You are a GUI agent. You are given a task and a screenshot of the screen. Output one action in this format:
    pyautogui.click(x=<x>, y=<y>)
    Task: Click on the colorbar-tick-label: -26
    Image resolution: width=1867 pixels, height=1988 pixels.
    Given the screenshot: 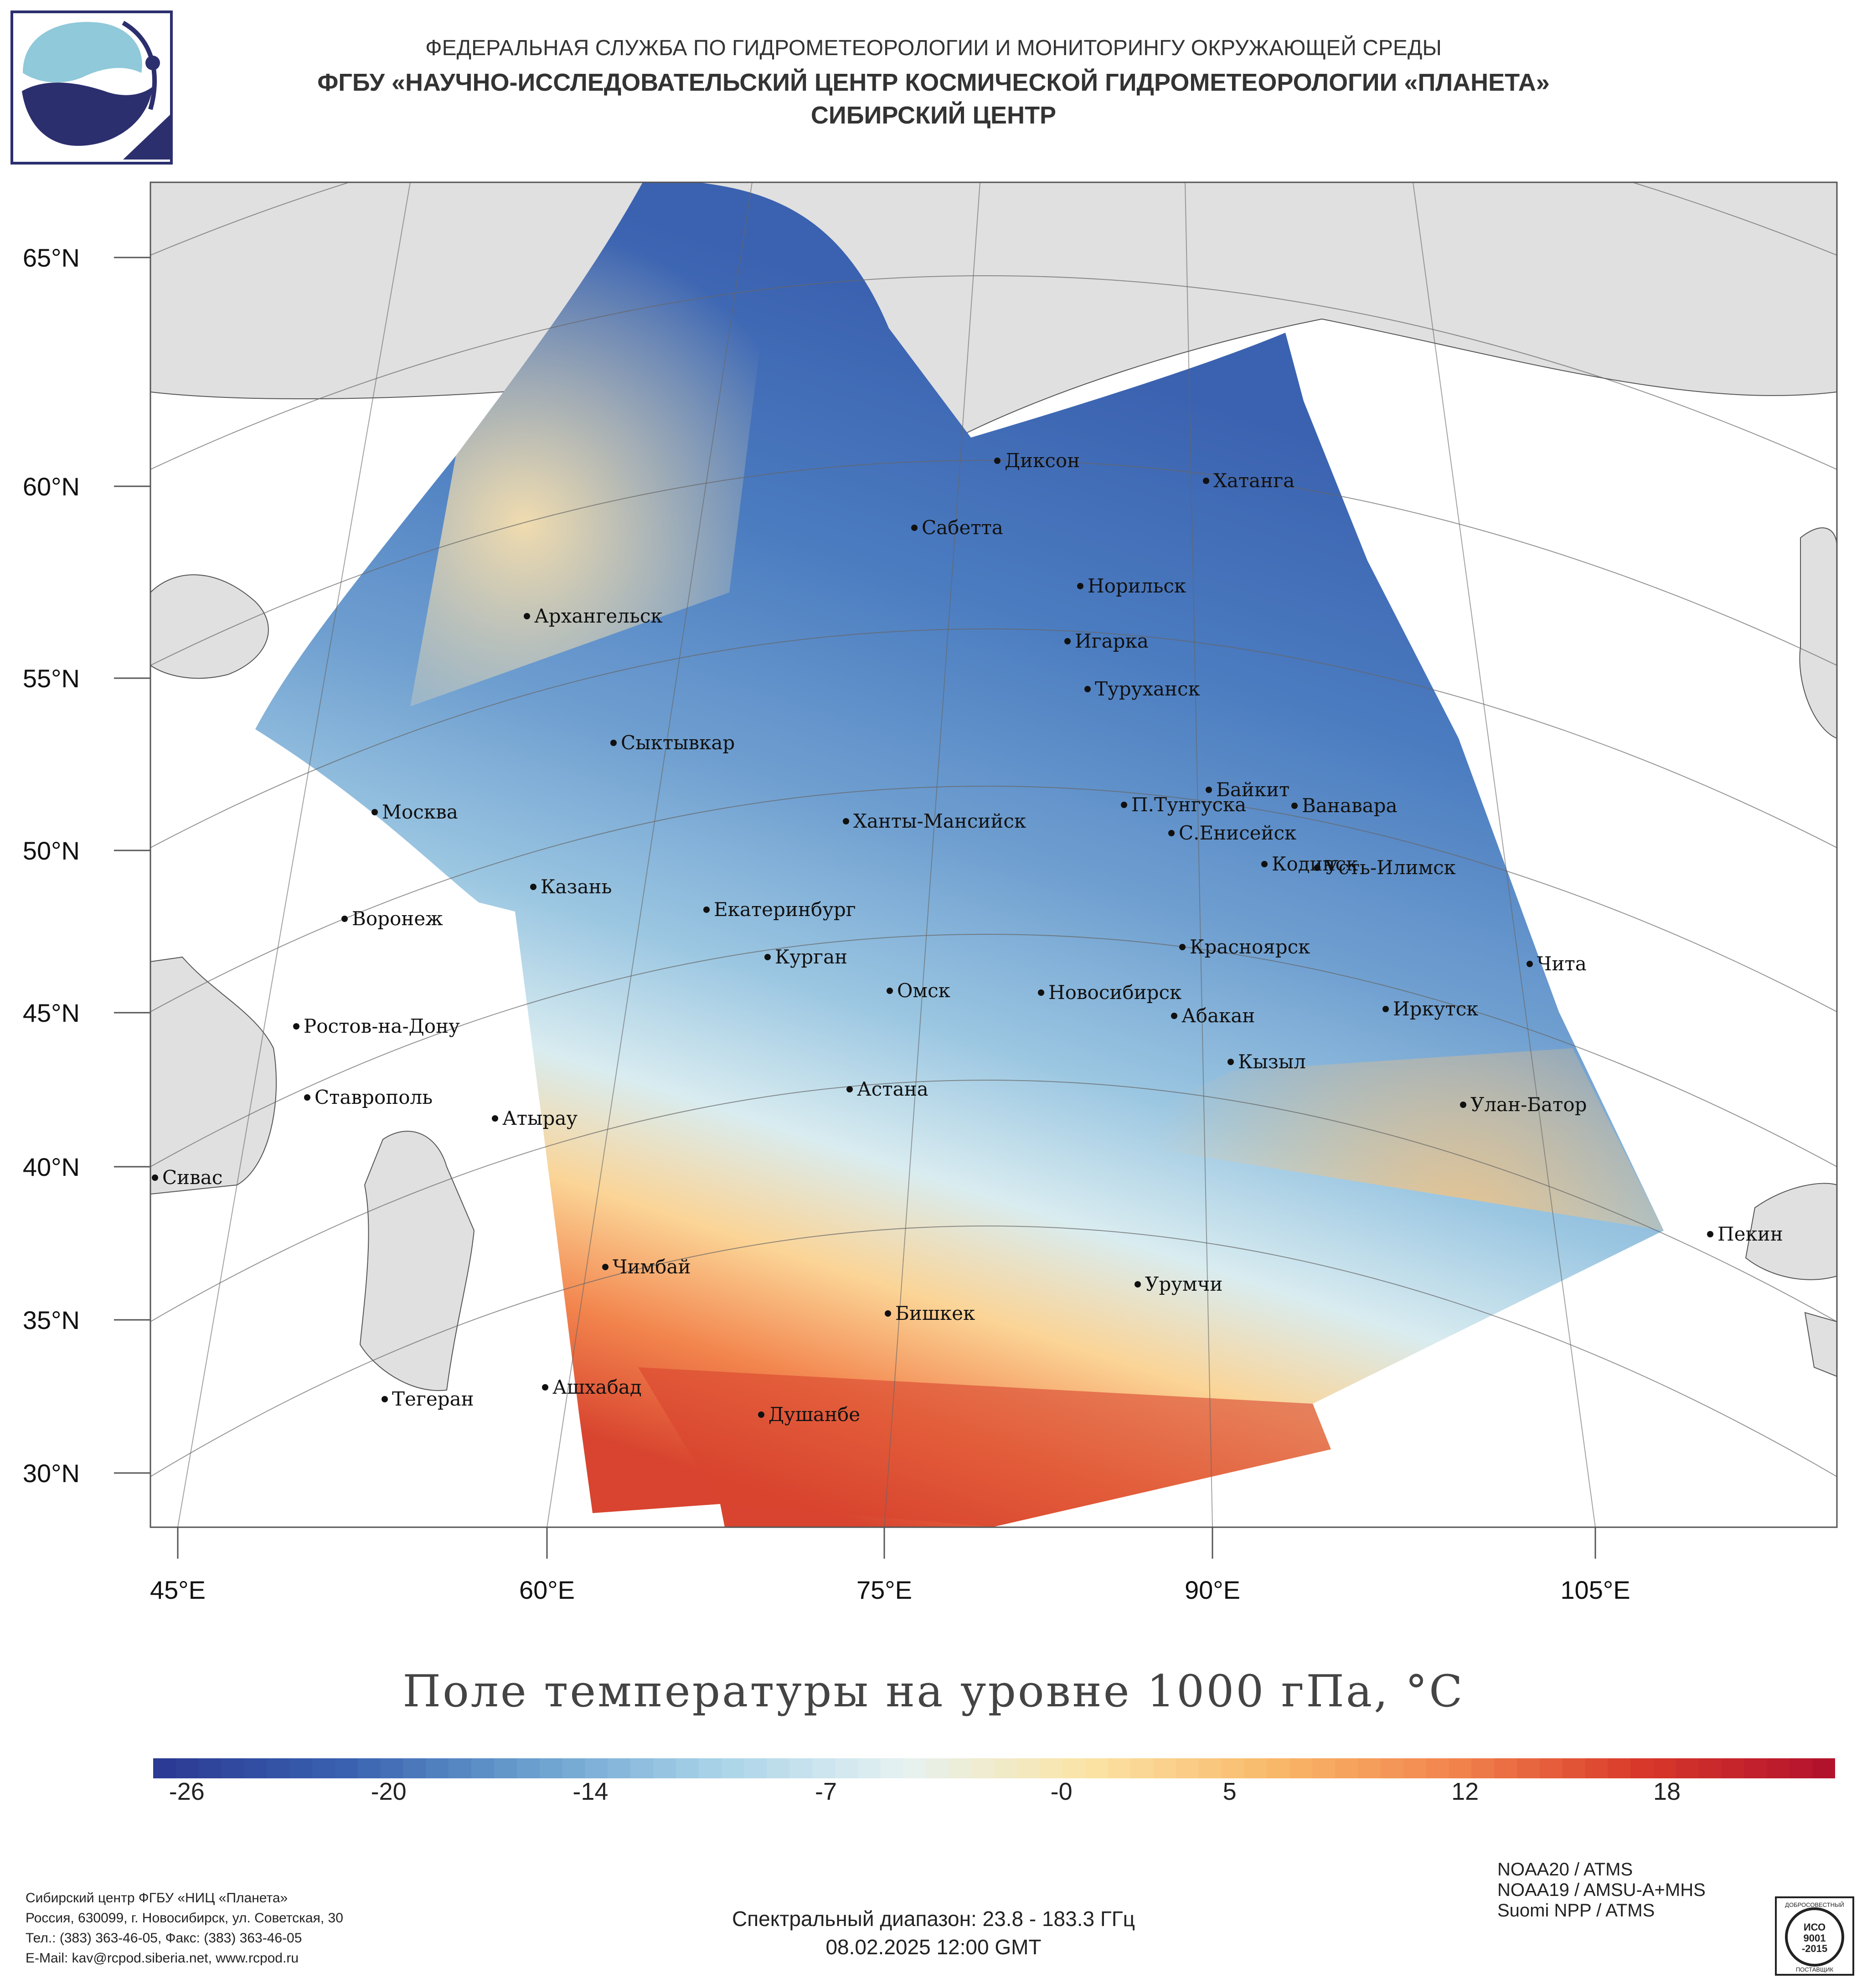 What is the action you would take?
    pyautogui.click(x=187, y=1792)
    